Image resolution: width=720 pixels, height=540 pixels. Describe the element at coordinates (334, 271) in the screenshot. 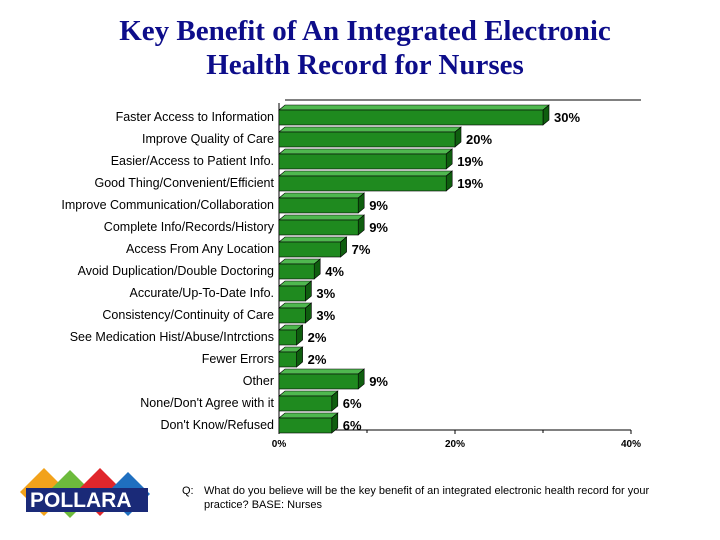

I see `data-label: 4%` at that location.